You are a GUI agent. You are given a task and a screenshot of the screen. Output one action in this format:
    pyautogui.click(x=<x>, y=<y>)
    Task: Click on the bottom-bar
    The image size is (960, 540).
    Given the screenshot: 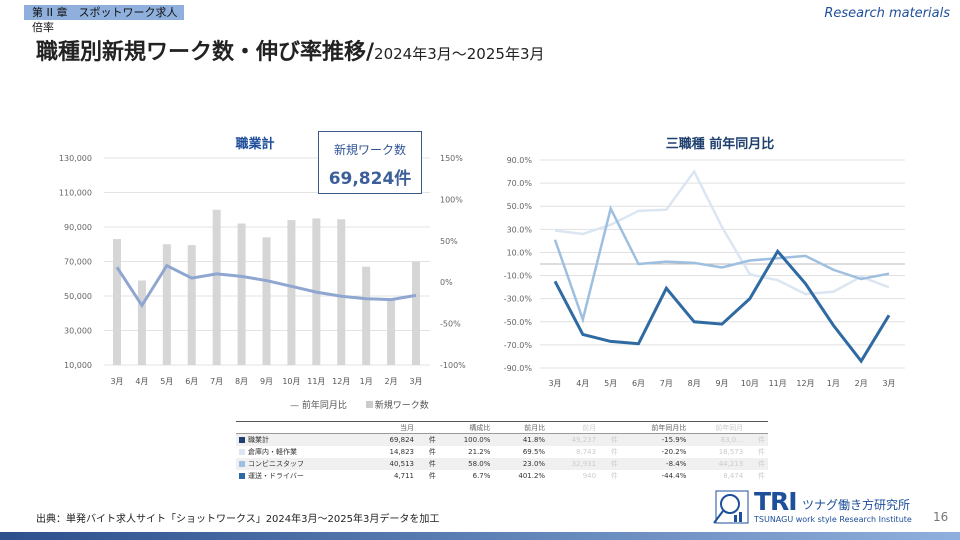 What is the action you would take?
    pyautogui.click(x=480, y=536)
    